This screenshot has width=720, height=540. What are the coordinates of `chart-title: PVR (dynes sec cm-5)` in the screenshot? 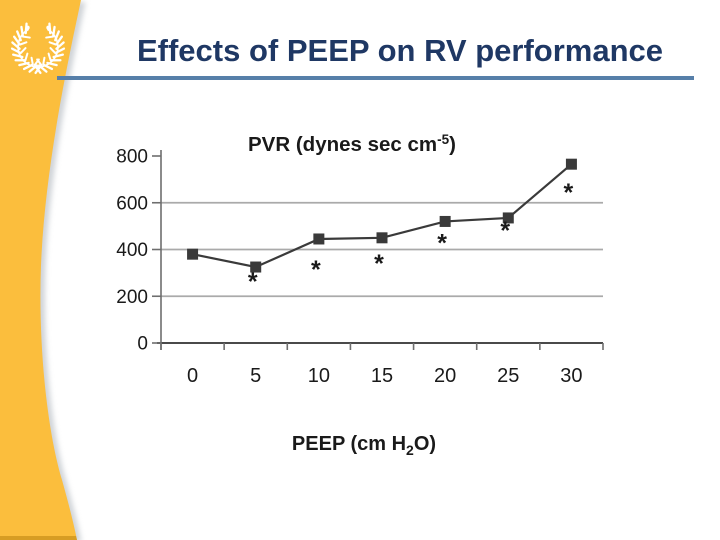 It's located at (352, 144).